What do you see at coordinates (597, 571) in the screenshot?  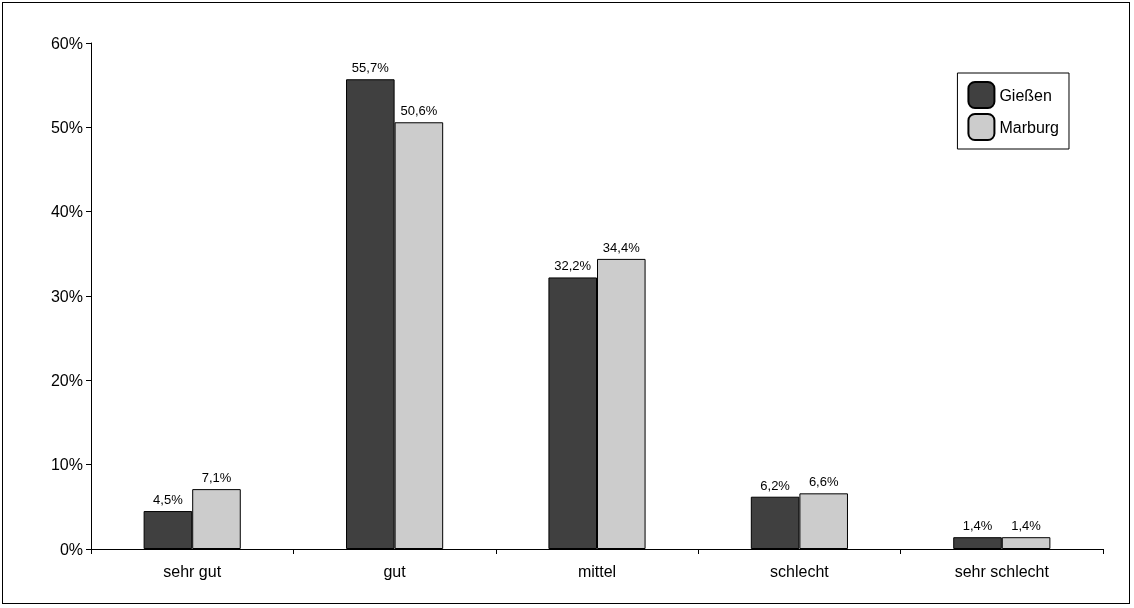 I see `x-tick-label: mittel` at bounding box center [597, 571].